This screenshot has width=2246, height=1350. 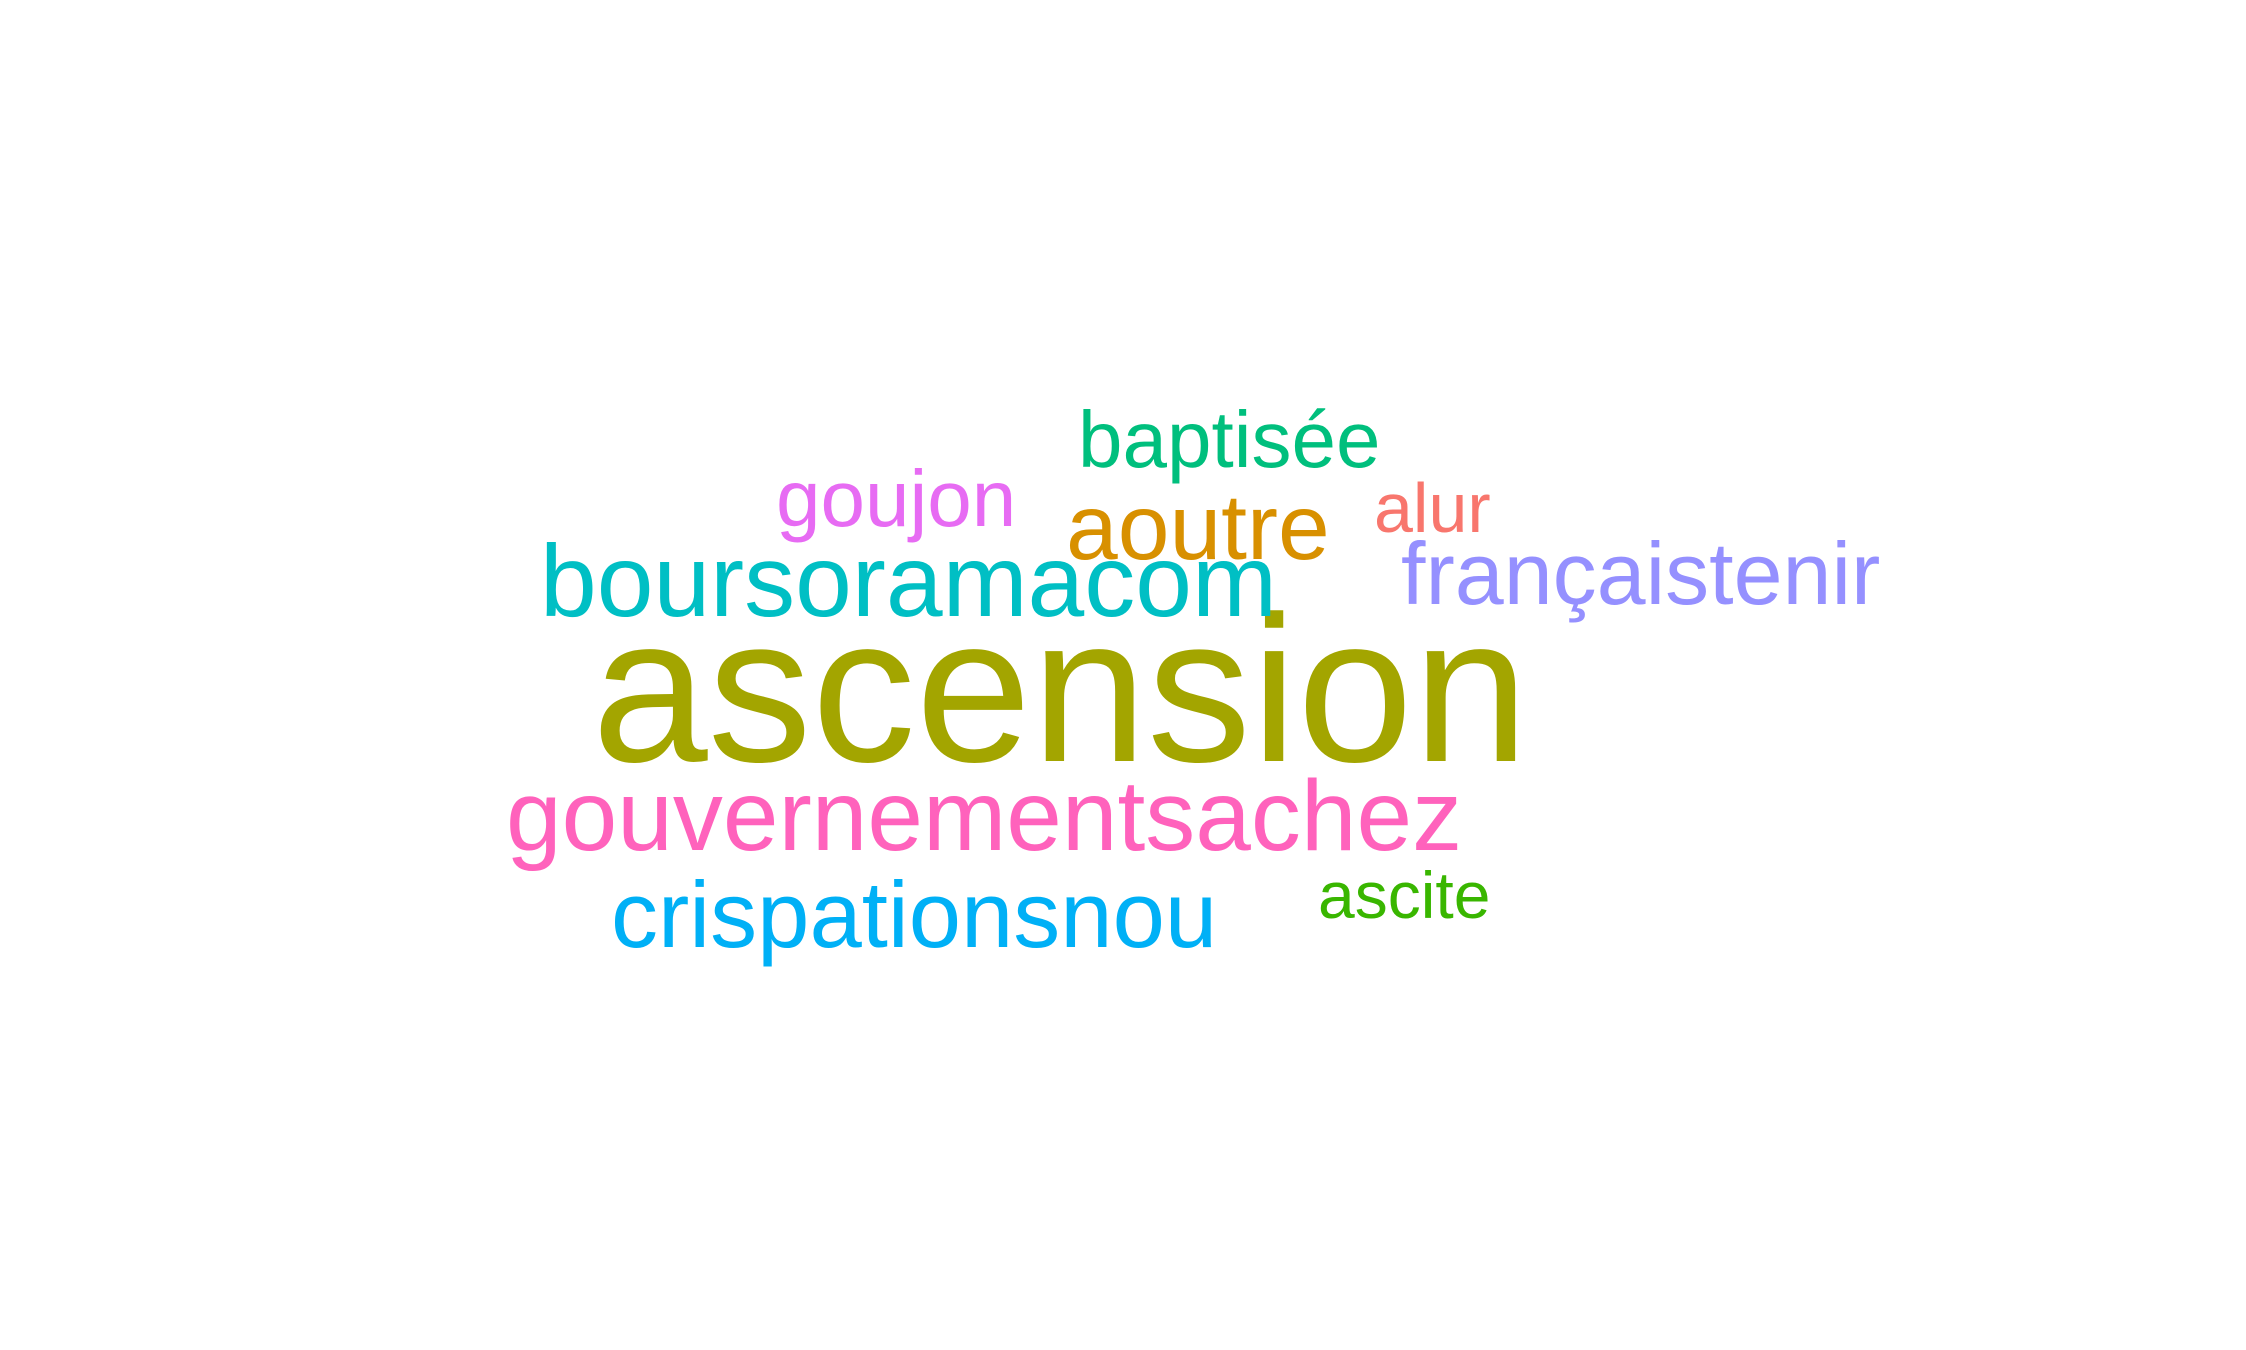 What do you see at coordinates (1432, 508) in the screenshot?
I see `word-alur: alur` at bounding box center [1432, 508].